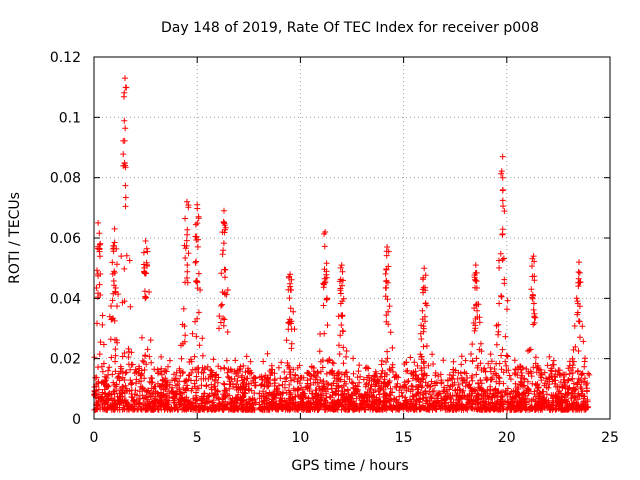  What do you see at coordinates (507, 438) in the screenshot?
I see `x-tick-label: 20` at bounding box center [507, 438].